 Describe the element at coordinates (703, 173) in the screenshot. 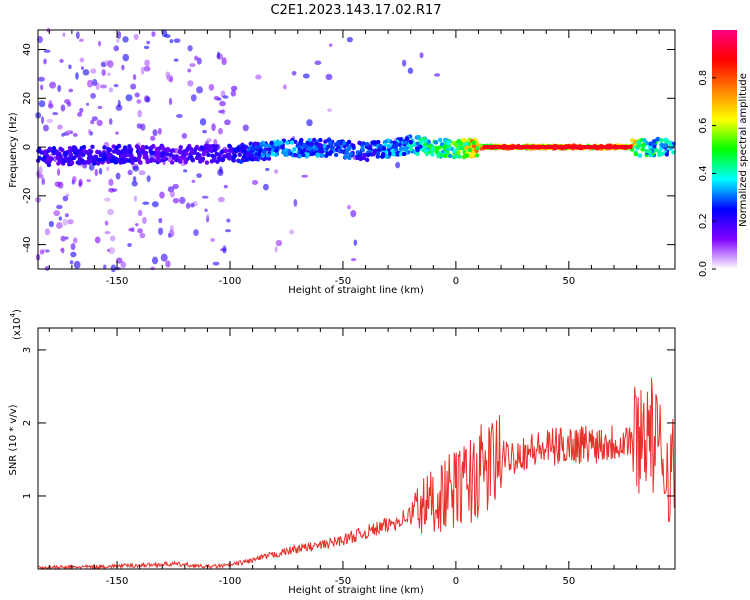

I see `colorbar-tick-label: 0.4` at that location.